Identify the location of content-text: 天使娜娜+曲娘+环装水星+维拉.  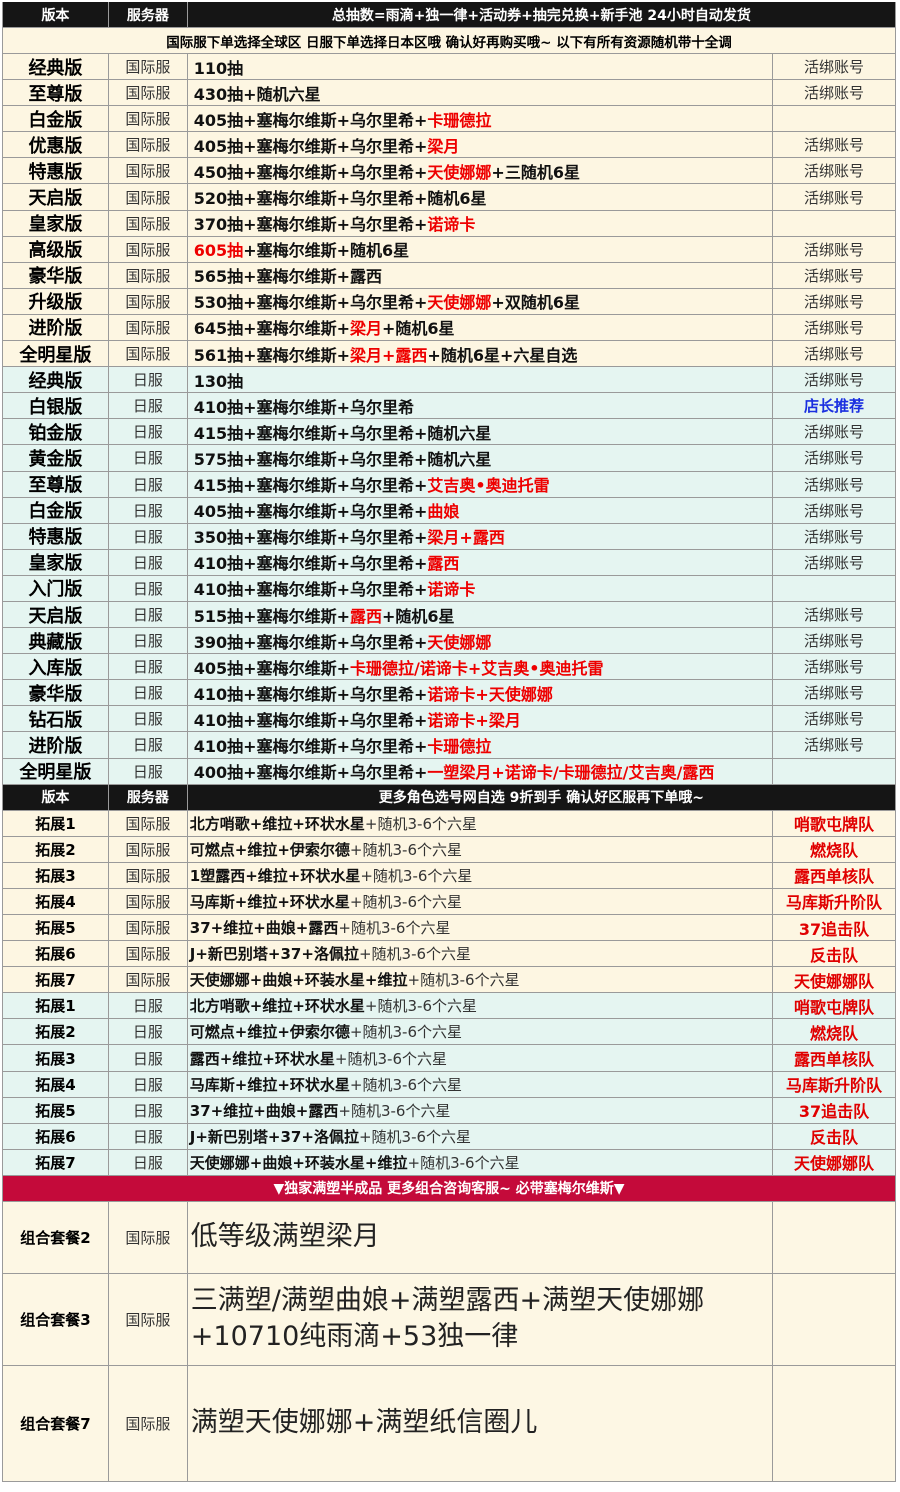
(298, 1162).